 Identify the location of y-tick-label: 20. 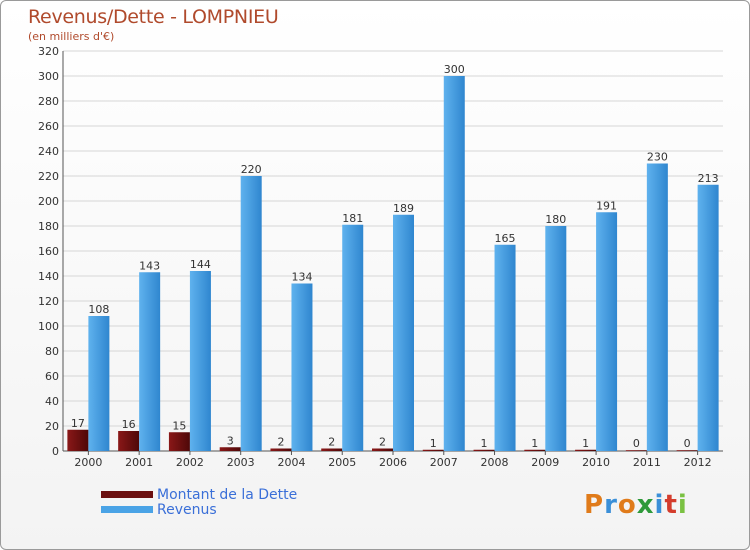
(52, 426).